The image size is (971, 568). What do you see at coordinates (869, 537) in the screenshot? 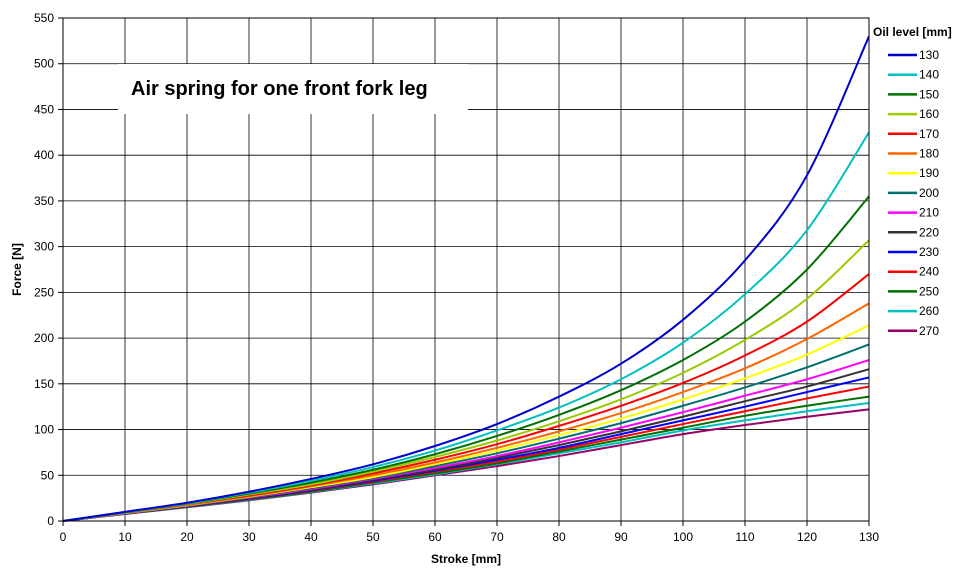
I see `x-tick-label: 130` at bounding box center [869, 537].